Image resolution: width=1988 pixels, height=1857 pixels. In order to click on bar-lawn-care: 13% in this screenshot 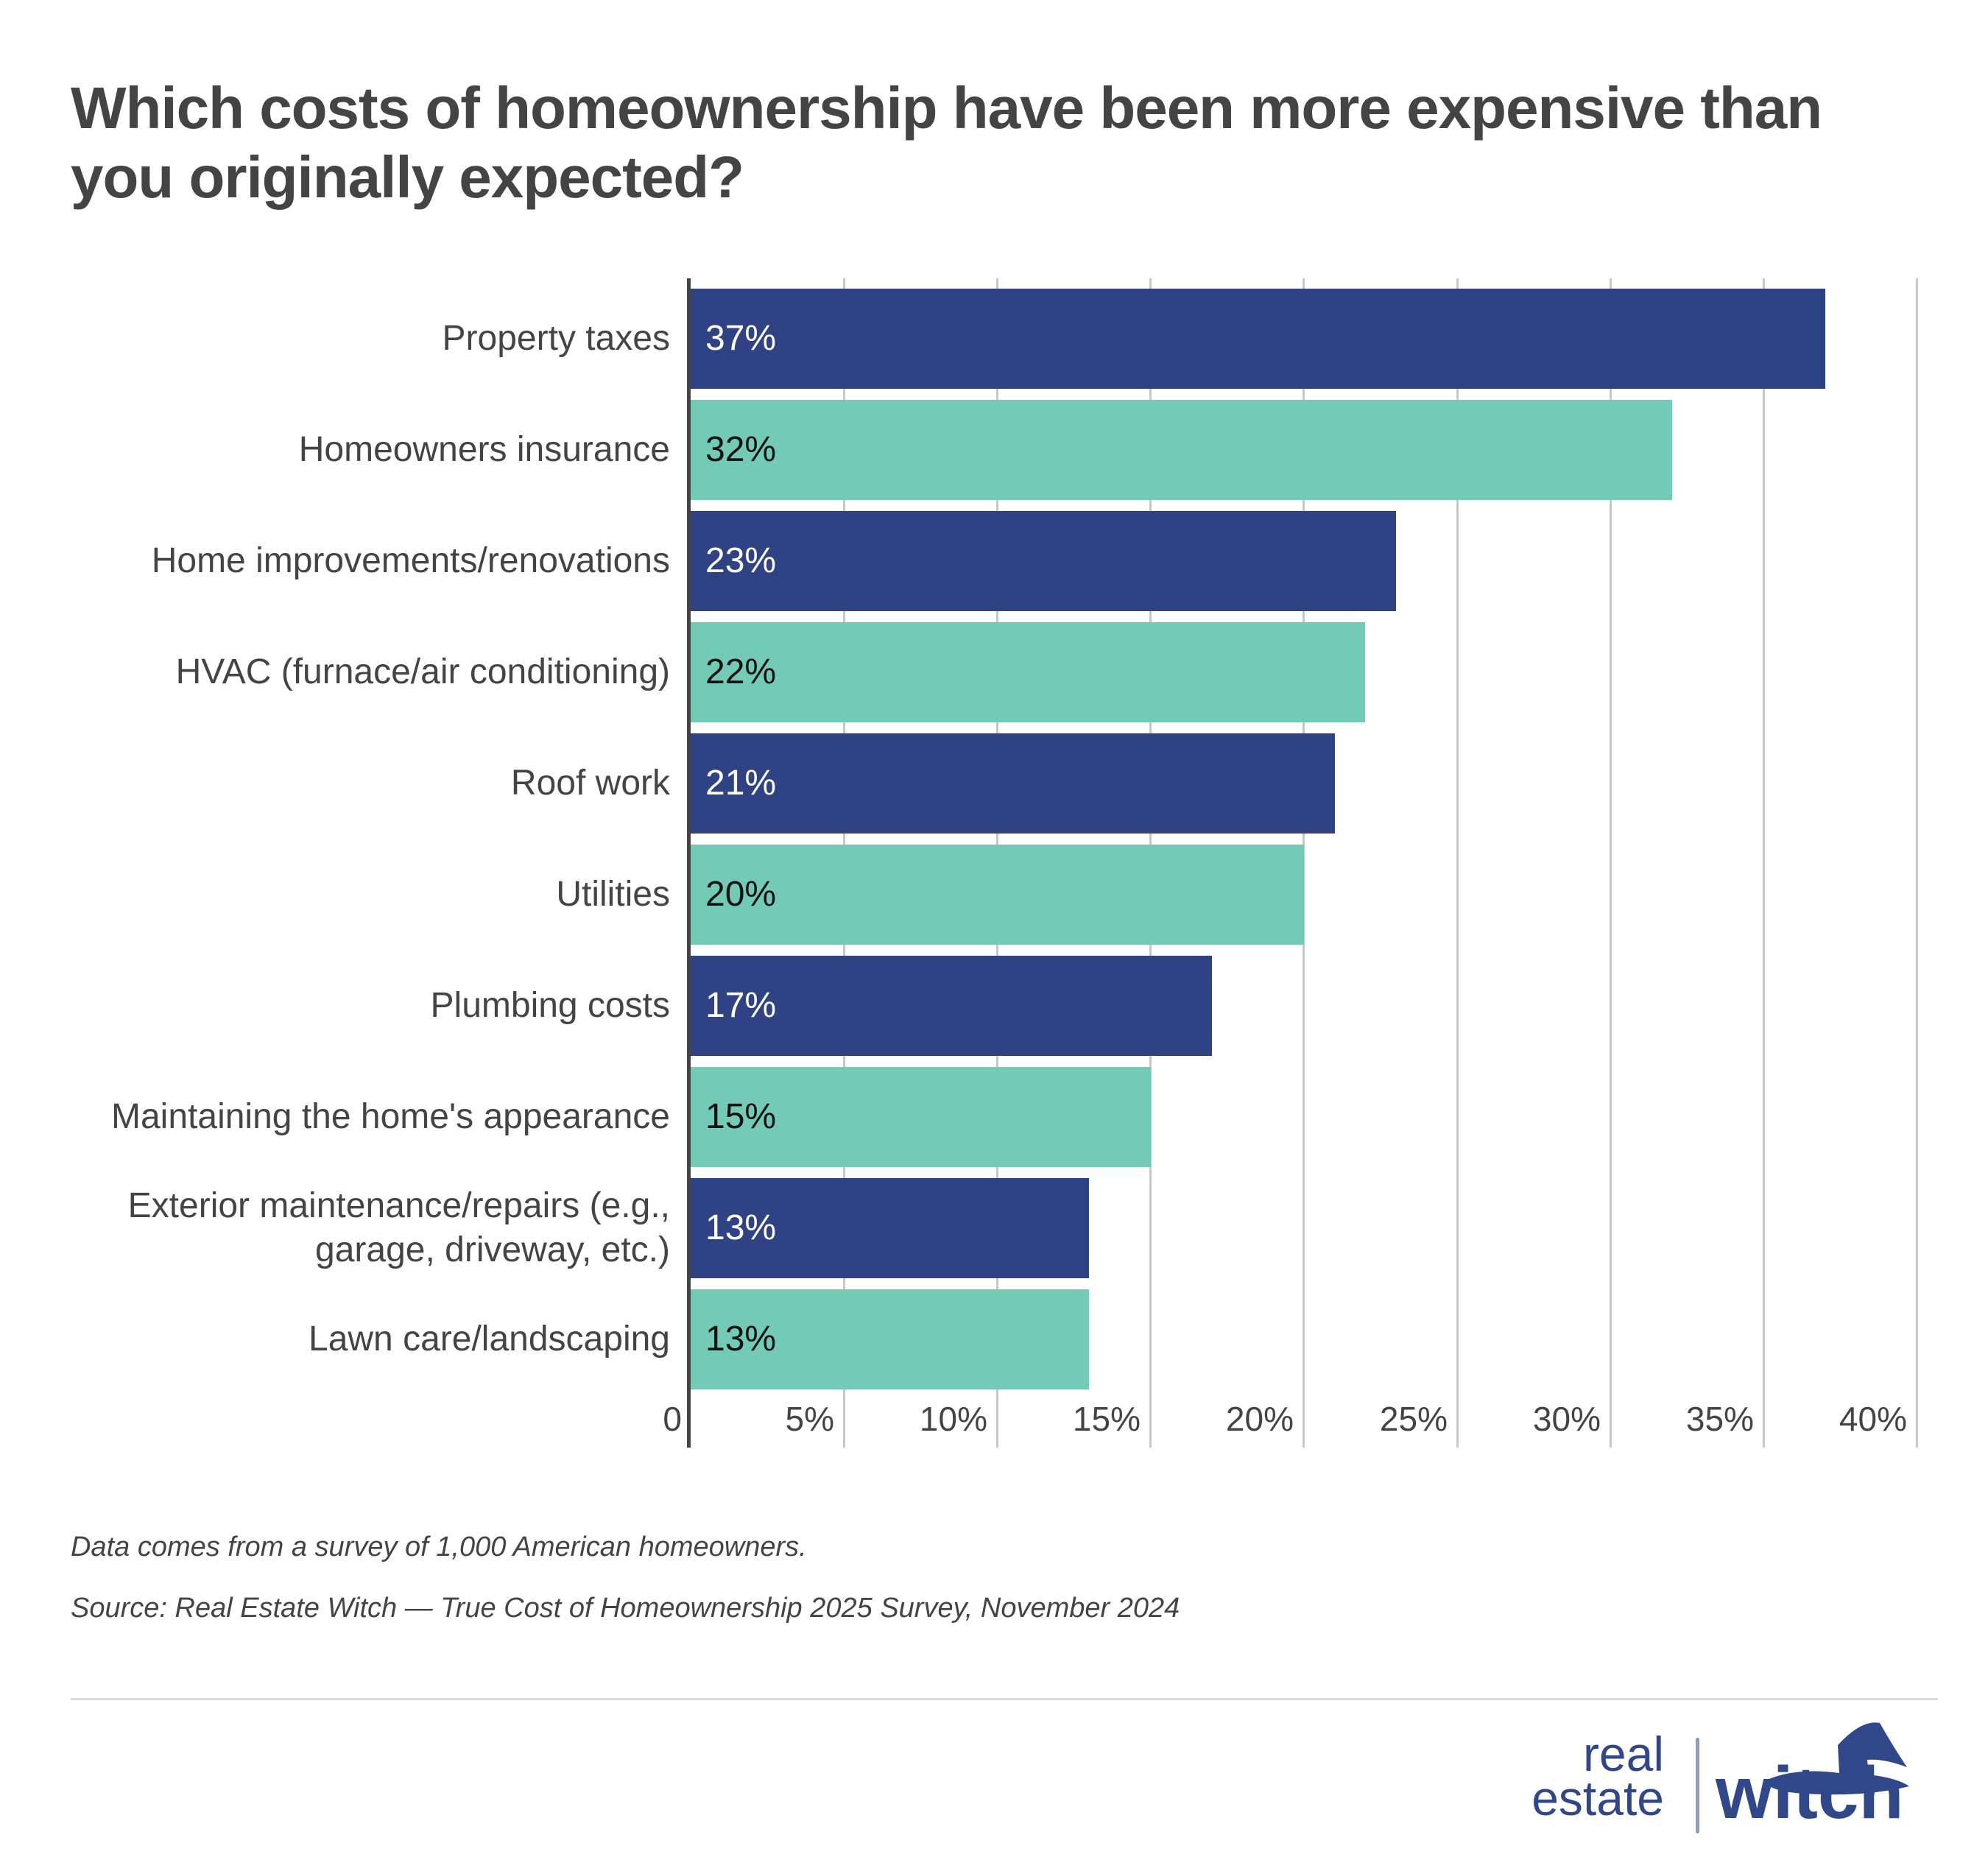, I will do `click(890, 1339)`.